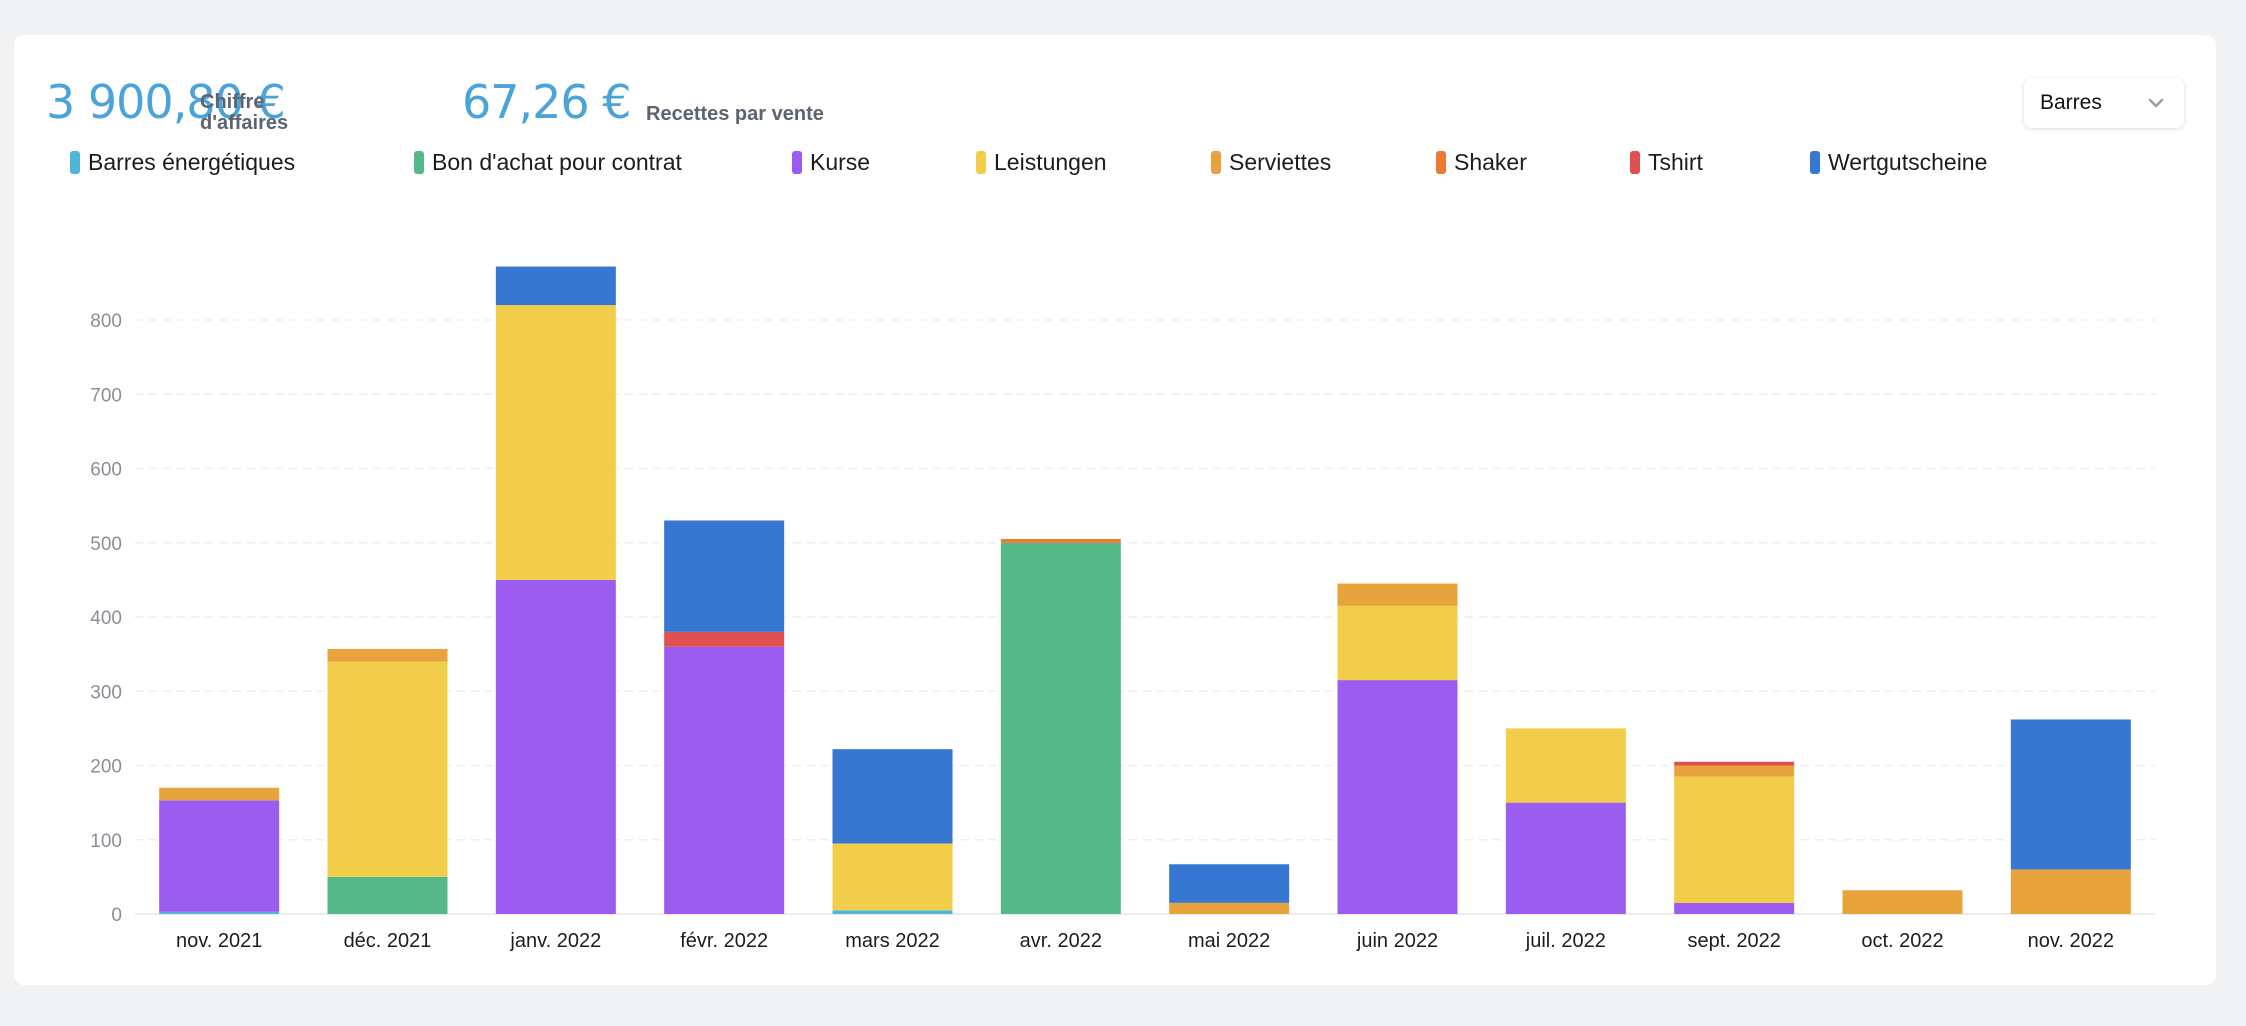 Image resolution: width=2246 pixels, height=1026 pixels. I want to click on x-tick-label: déc. 2021, so click(388, 941).